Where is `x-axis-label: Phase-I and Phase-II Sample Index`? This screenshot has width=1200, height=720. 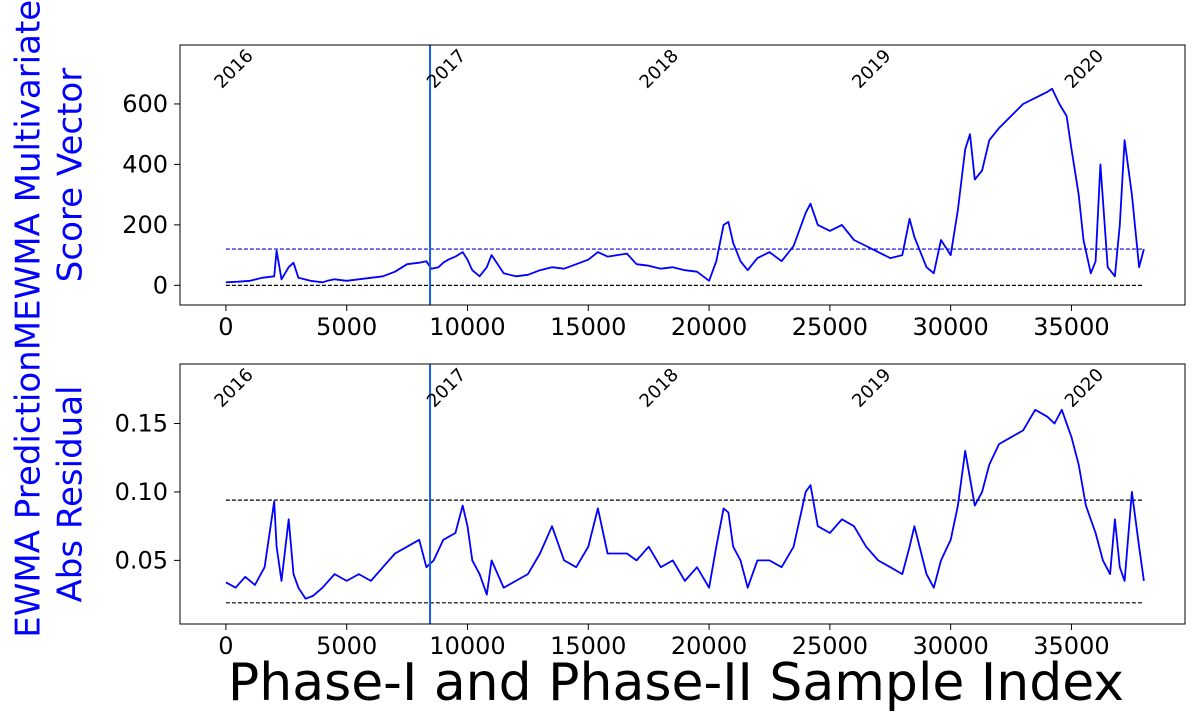 x-axis-label: Phase-I and Phase-II Sample Index is located at coordinates (676, 683).